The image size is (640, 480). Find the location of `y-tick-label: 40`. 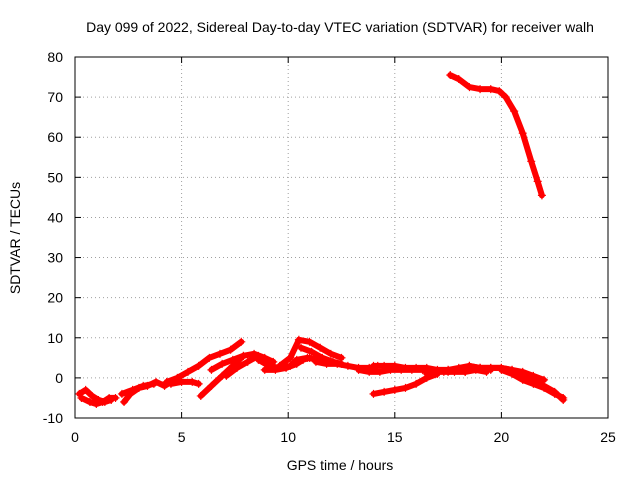

y-tick-label: 40 is located at coordinates (55, 217).